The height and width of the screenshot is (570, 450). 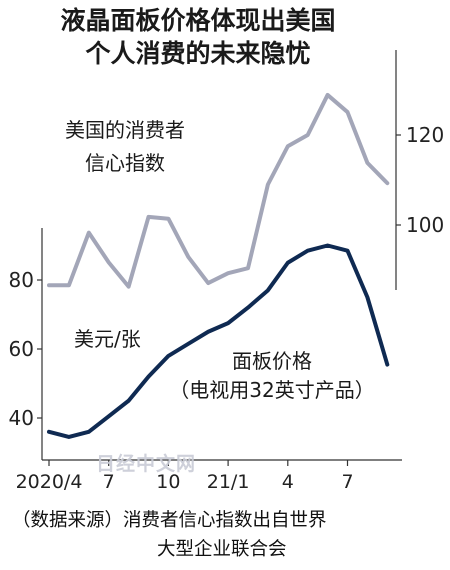 I want to click on watermark: 日经中文网, so click(x=146, y=464).